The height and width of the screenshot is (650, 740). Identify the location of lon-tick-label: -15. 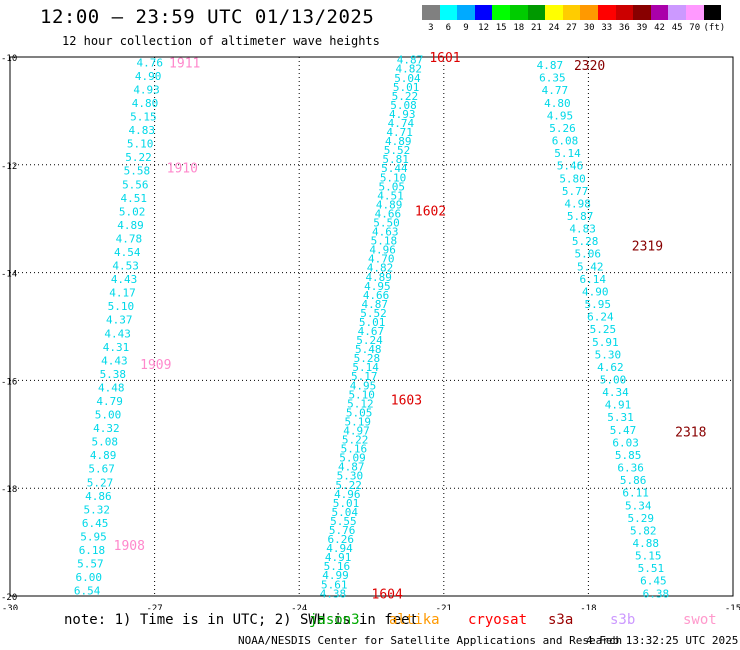
(732, 607).